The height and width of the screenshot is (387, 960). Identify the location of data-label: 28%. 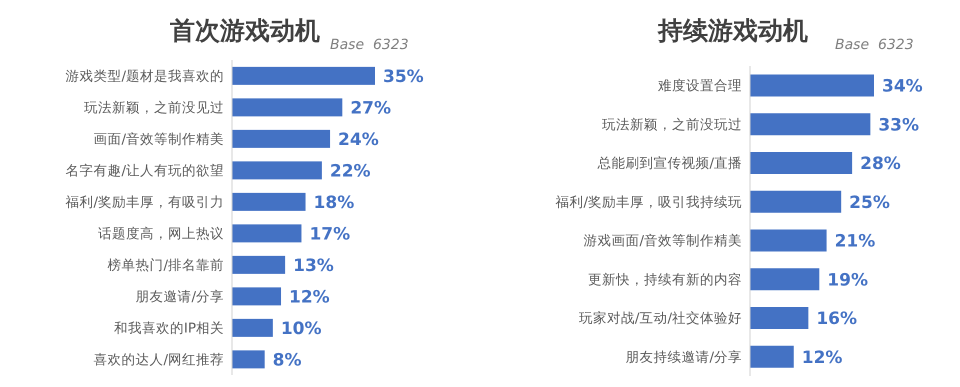
(880, 164).